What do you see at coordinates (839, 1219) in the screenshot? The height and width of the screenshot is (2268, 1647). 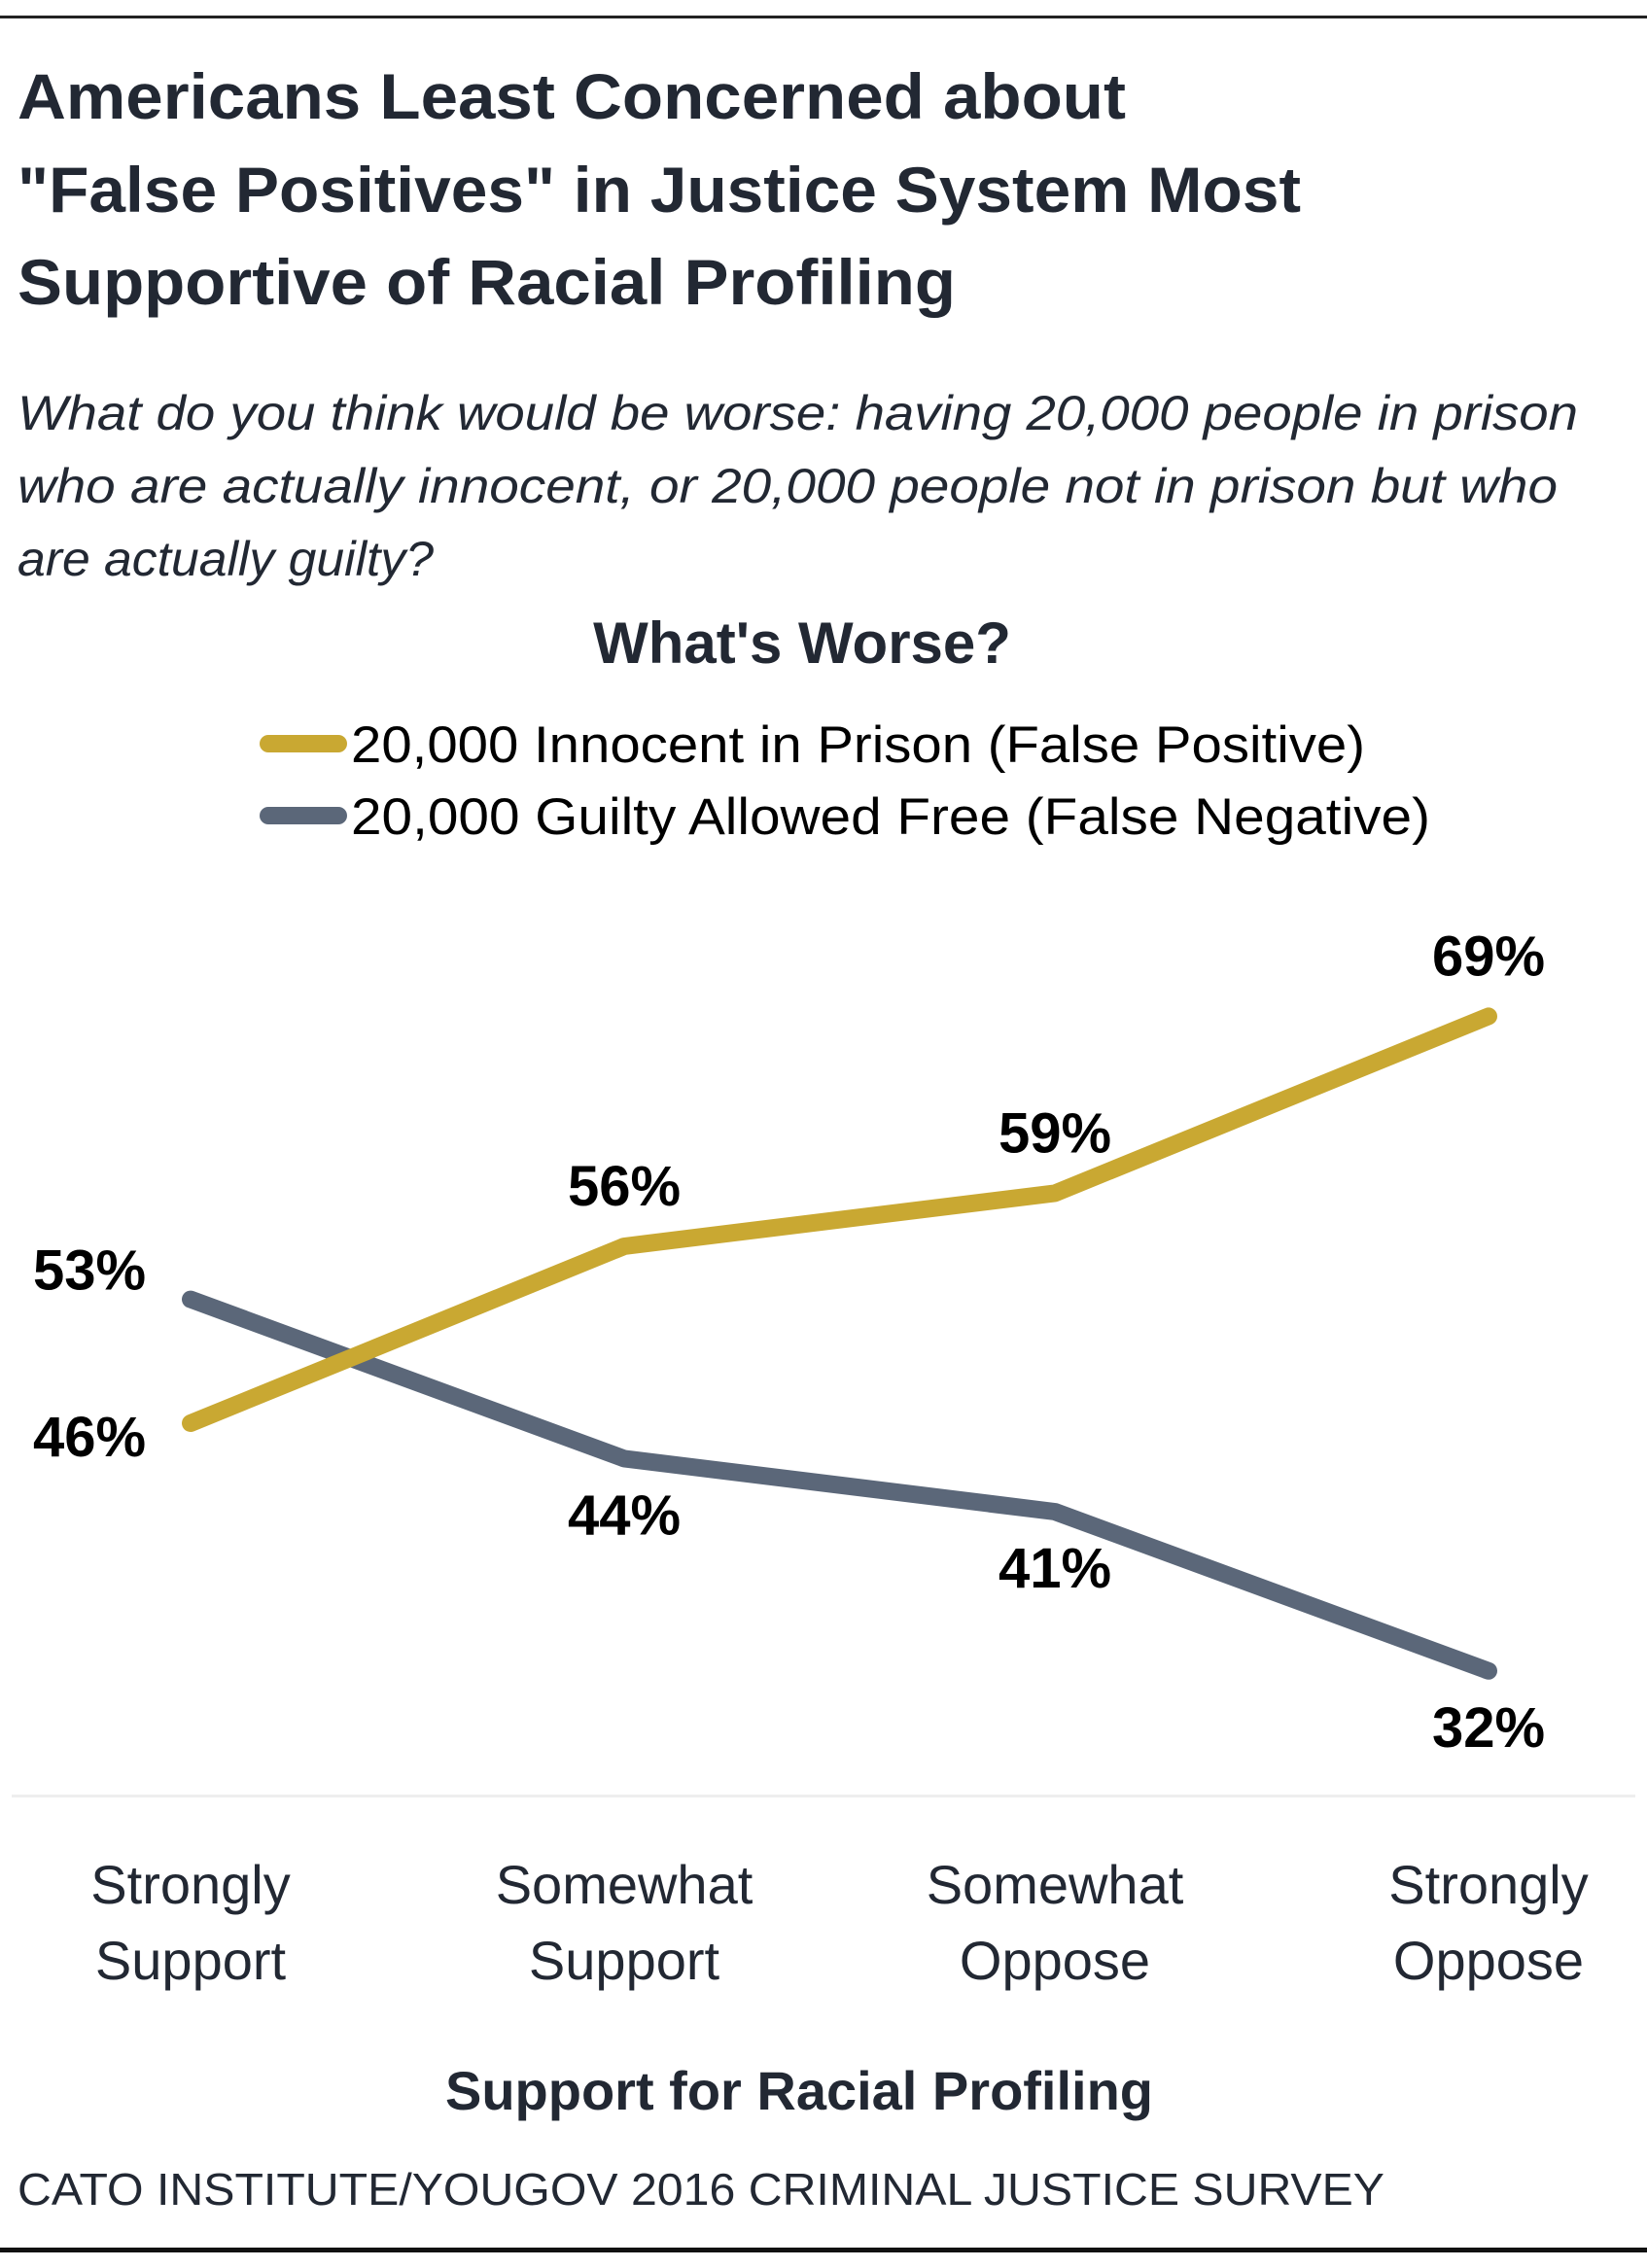 I see `series-line-false-positive` at bounding box center [839, 1219].